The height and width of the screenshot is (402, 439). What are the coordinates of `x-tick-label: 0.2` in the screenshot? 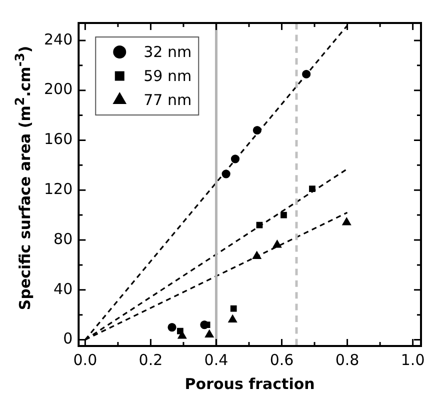 It's located at (150, 359).